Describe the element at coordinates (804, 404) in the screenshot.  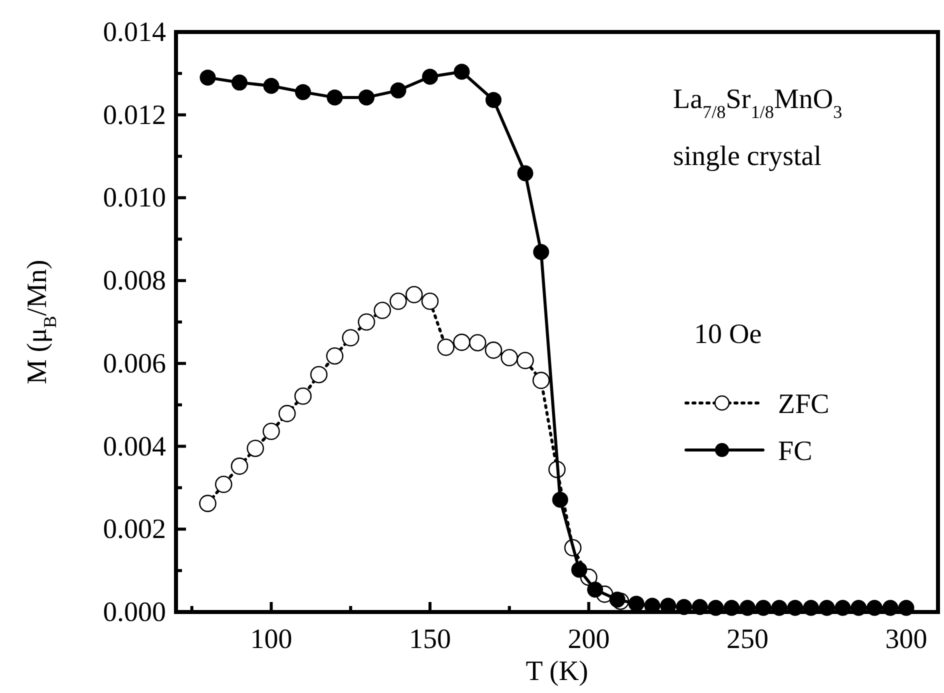
I see `legend-label: ZFC` at that location.